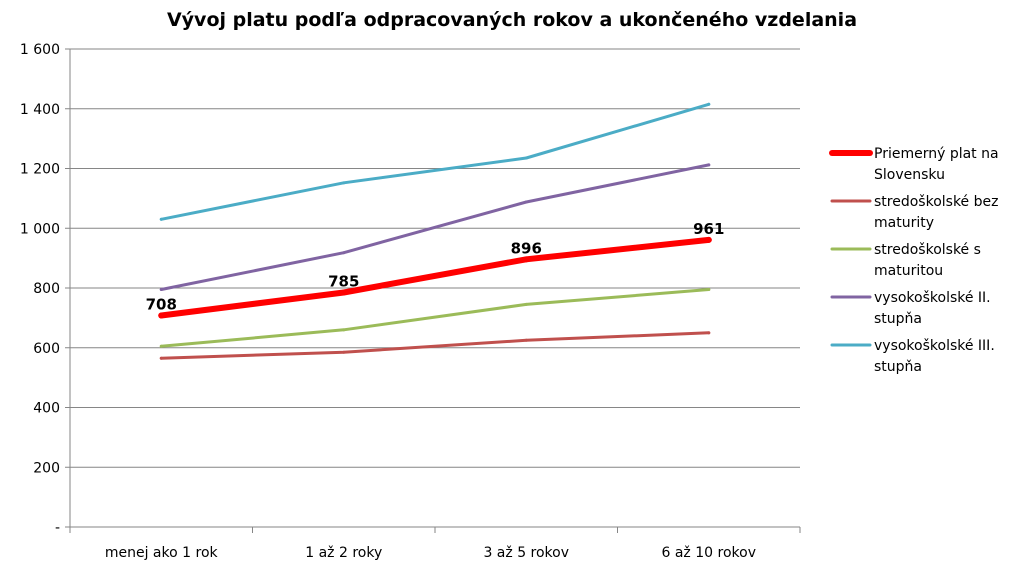 The width and height of the screenshot is (1024, 569). Describe the element at coordinates (46, 289) in the screenshot. I see `y-tick-label: 800` at that location.